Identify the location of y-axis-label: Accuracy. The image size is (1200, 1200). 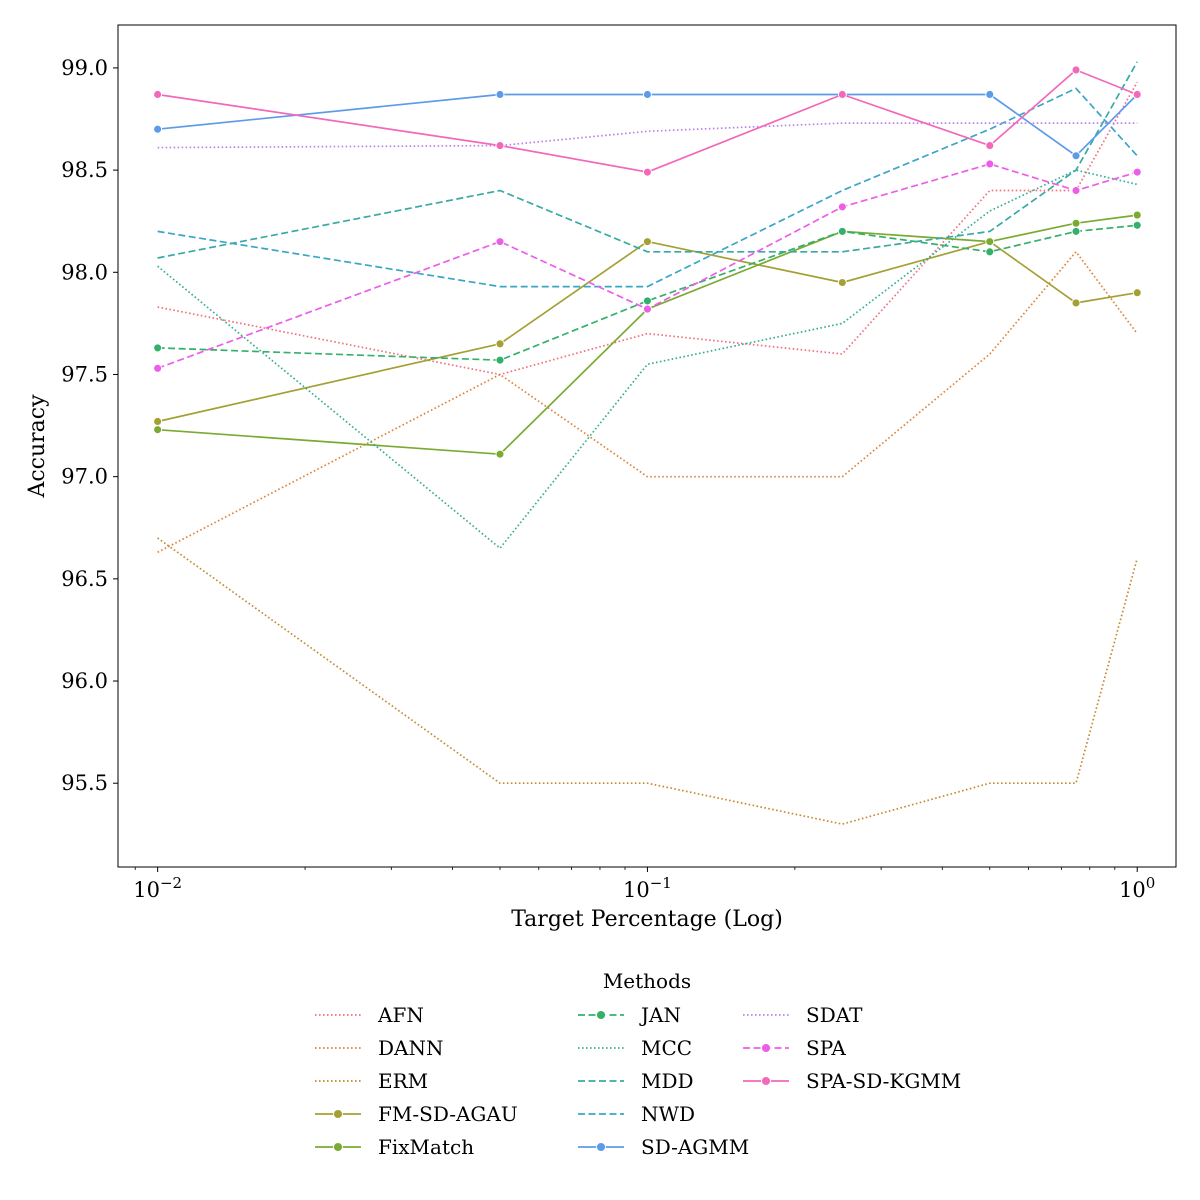
(37, 446).